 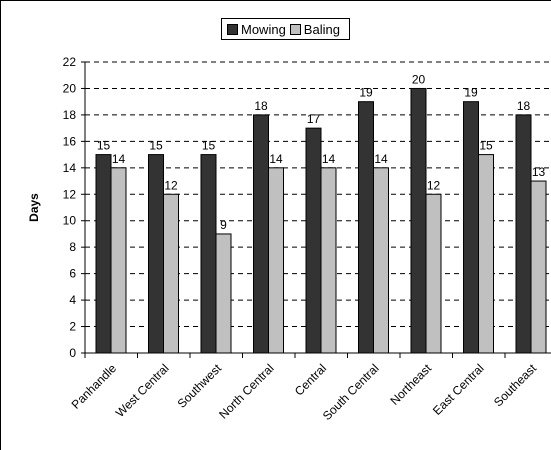 I want to click on y-axis-label: Days, so click(x=34, y=207).